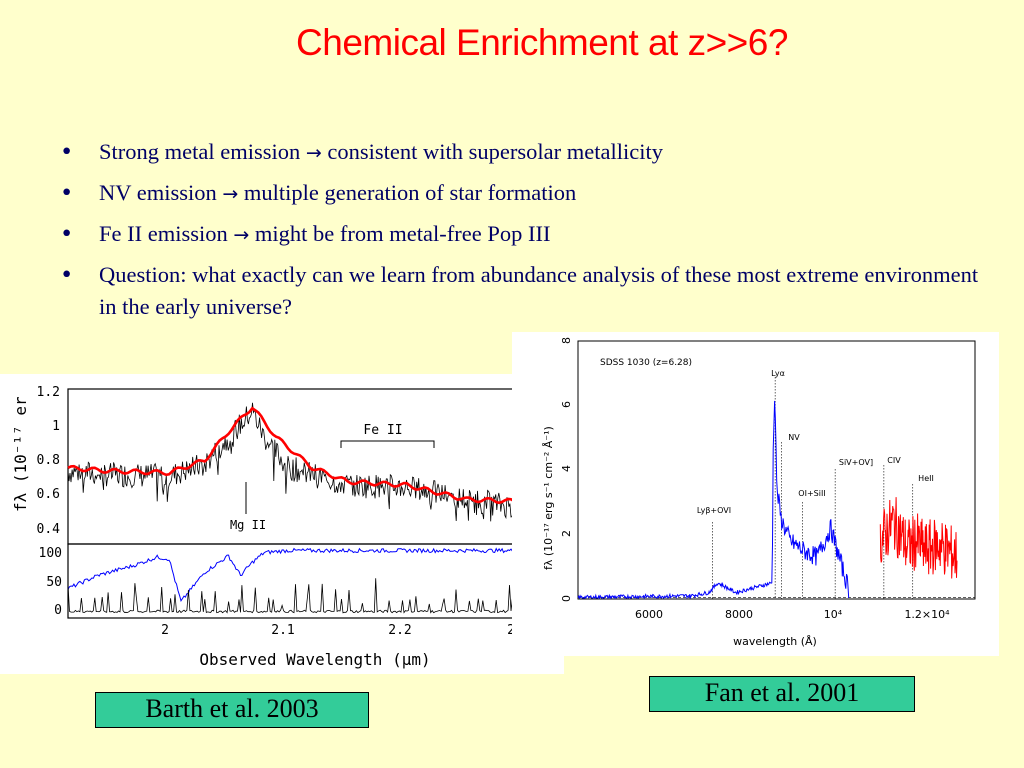 Image resolution: width=1024 pixels, height=768 pixels. I want to click on citation-fan: Fan et al. 2001, so click(782, 694).